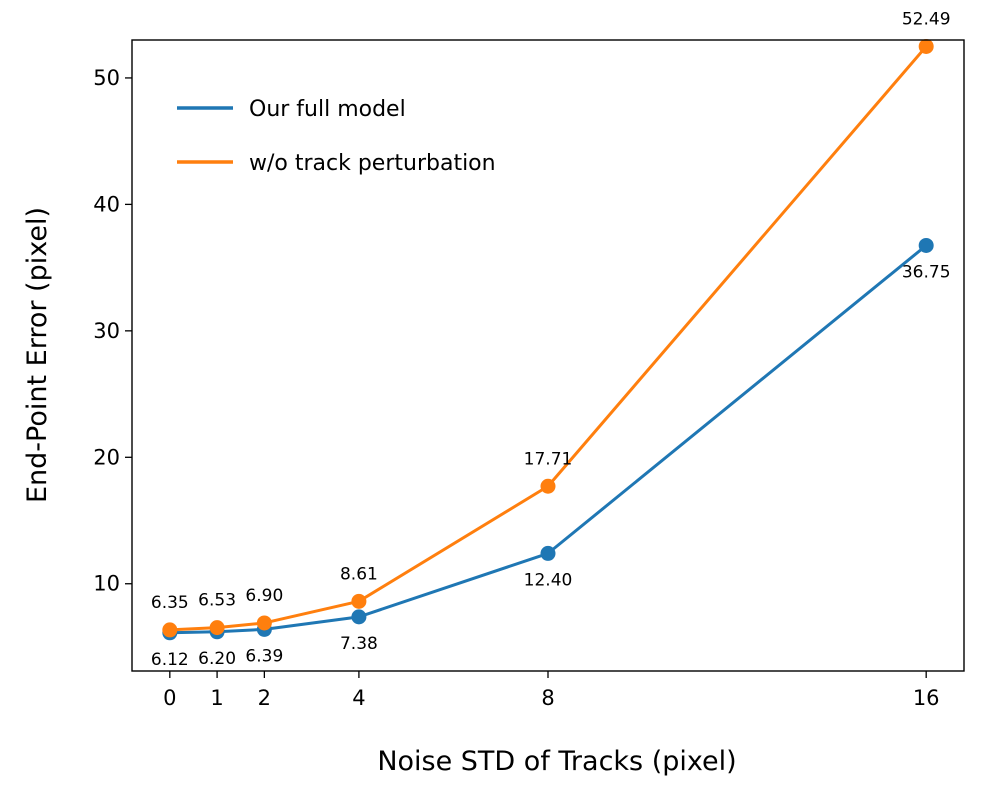 Image resolution: width=997 pixels, height=798 pixels. I want to click on data-label-our-full-model: 6.12, so click(170, 660).